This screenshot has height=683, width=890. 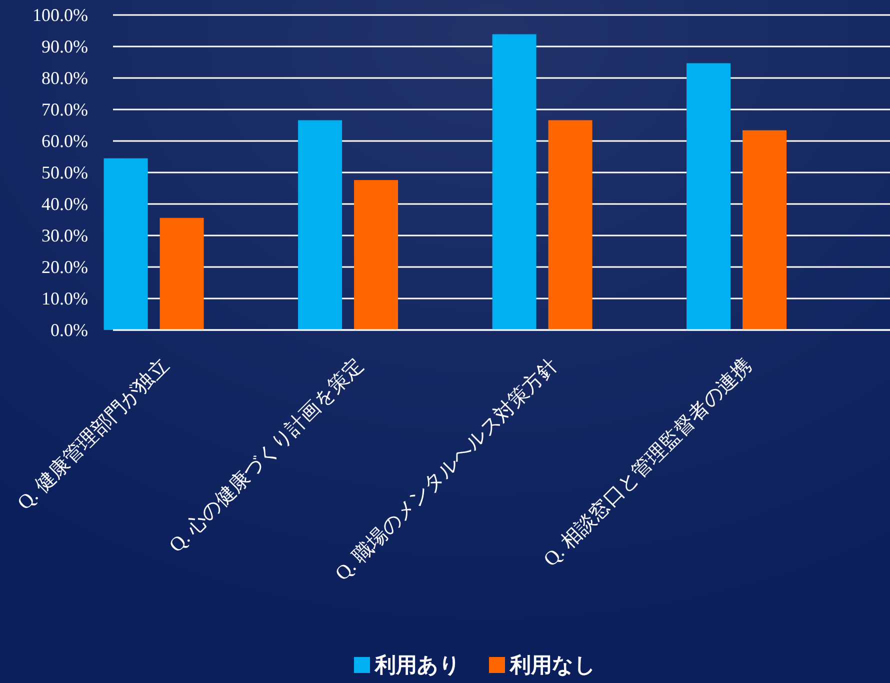 What do you see at coordinates (65, 110) in the screenshot?
I see `y-tick-label: 70.0%` at bounding box center [65, 110].